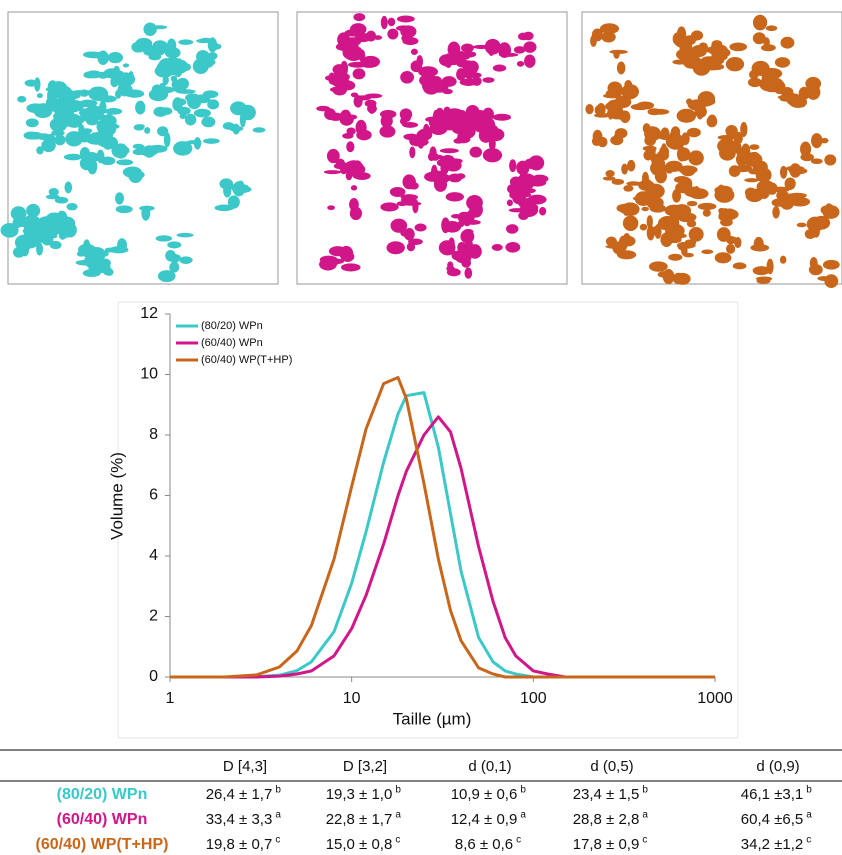 This screenshot has width=842, height=855. I want to click on legend-label: (60/40) WPn, so click(232, 343).